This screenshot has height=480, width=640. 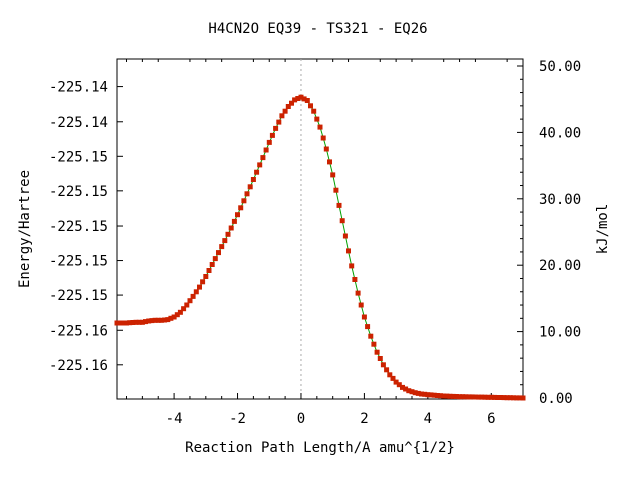 I want to click on left-tick-label-7: -225.14, so click(x=78, y=123).